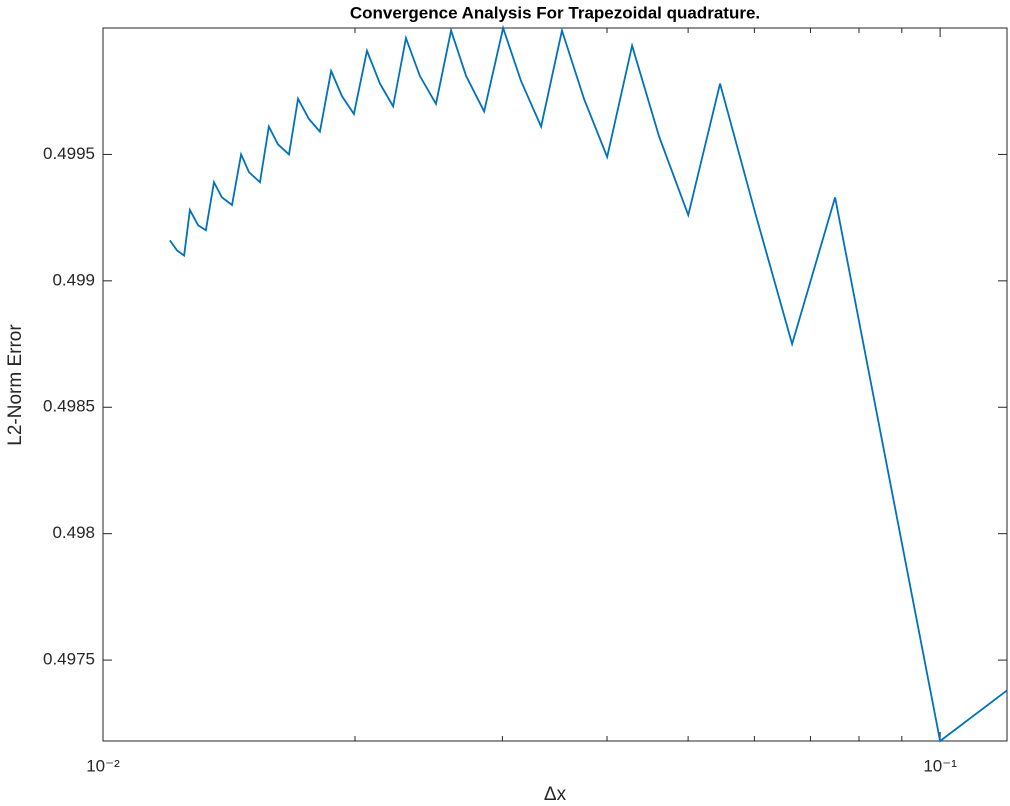  I want to click on y-tick-label: 0.4985, so click(69, 406).